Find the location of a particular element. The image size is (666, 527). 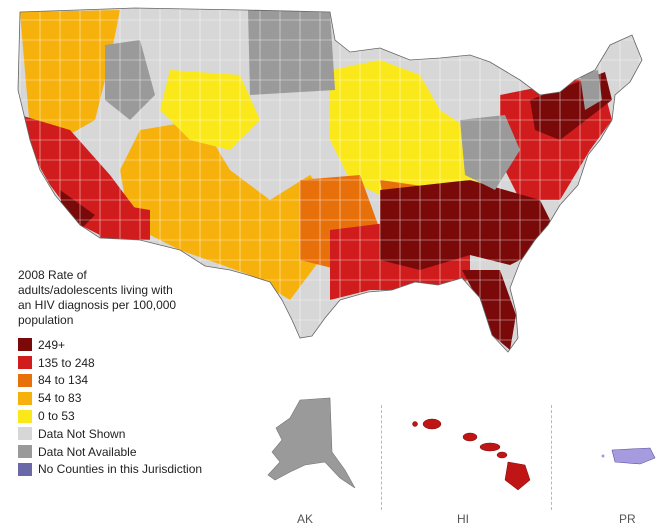

legend-item: No Counties in this Jurisdiction is located at coordinates (123, 470).